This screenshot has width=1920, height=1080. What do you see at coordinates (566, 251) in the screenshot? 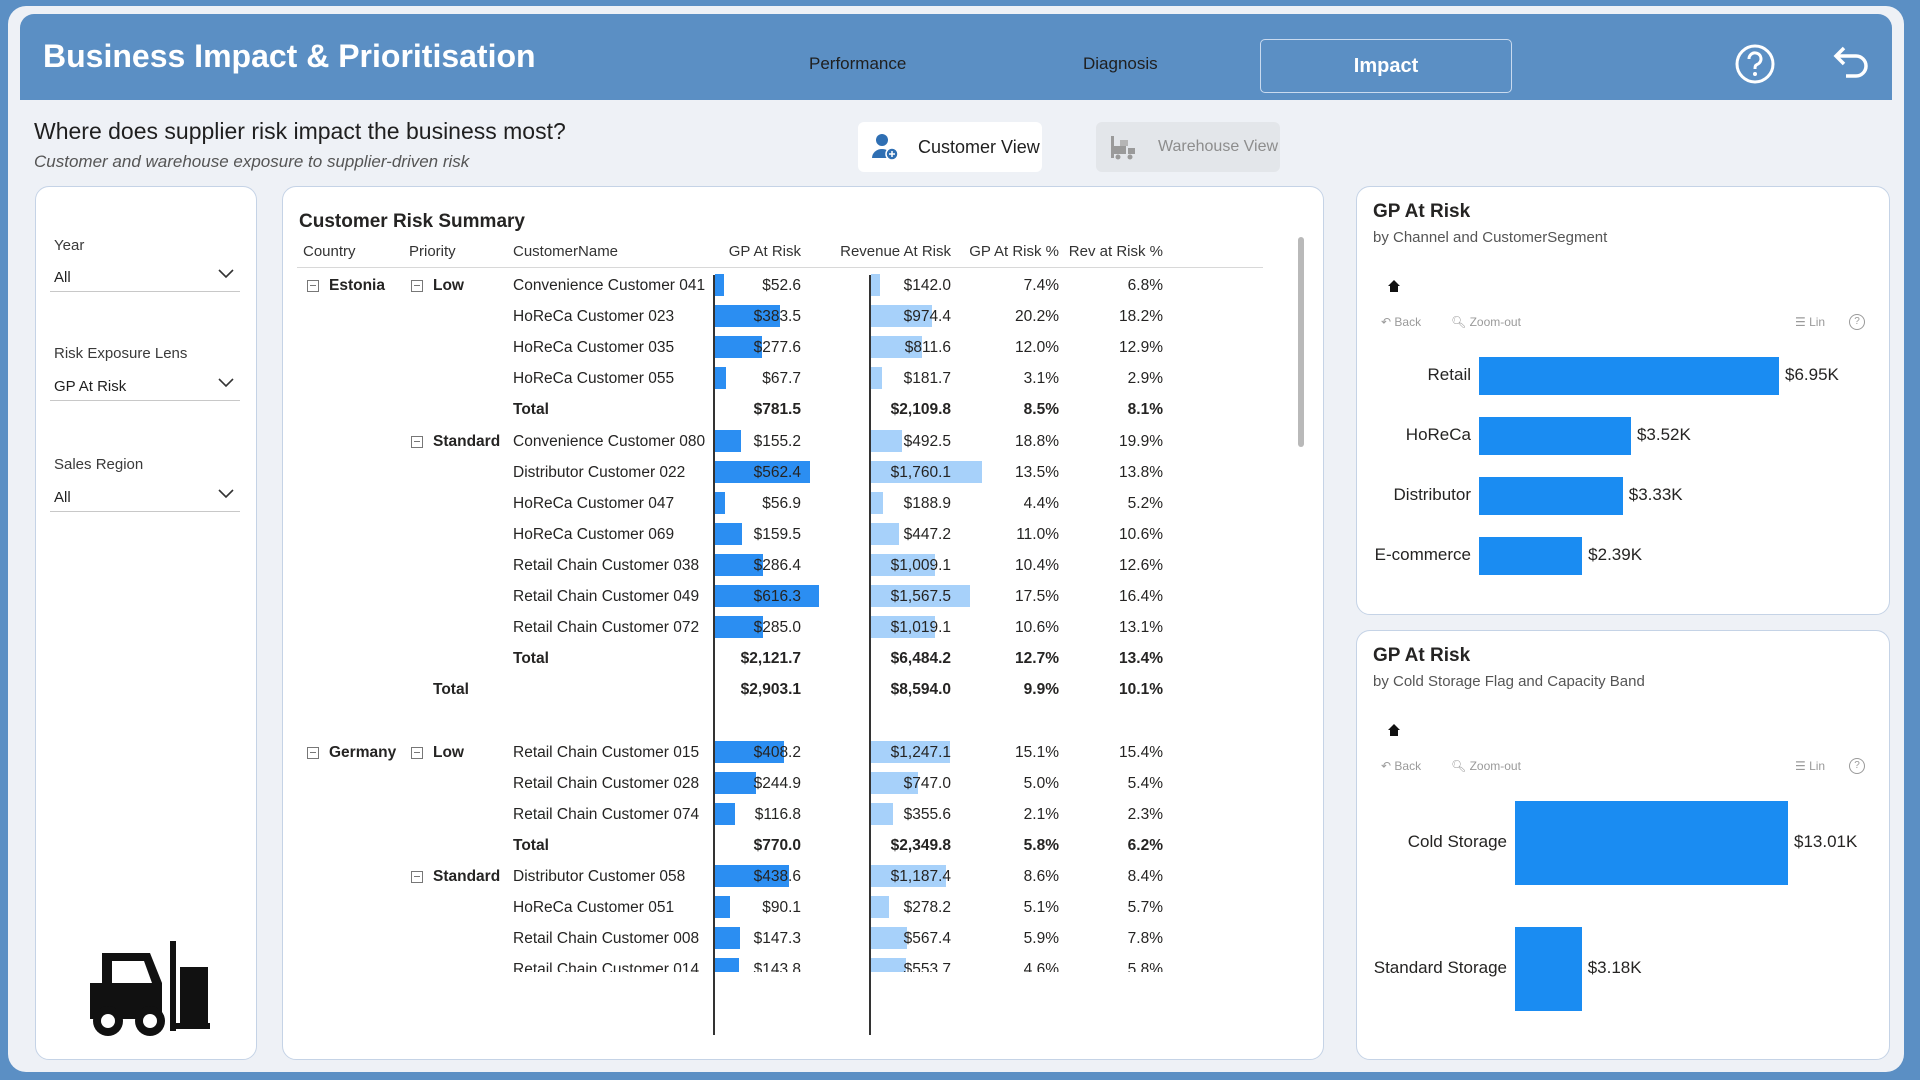
I see `col-customer-name: CustomerName` at bounding box center [566, 251].